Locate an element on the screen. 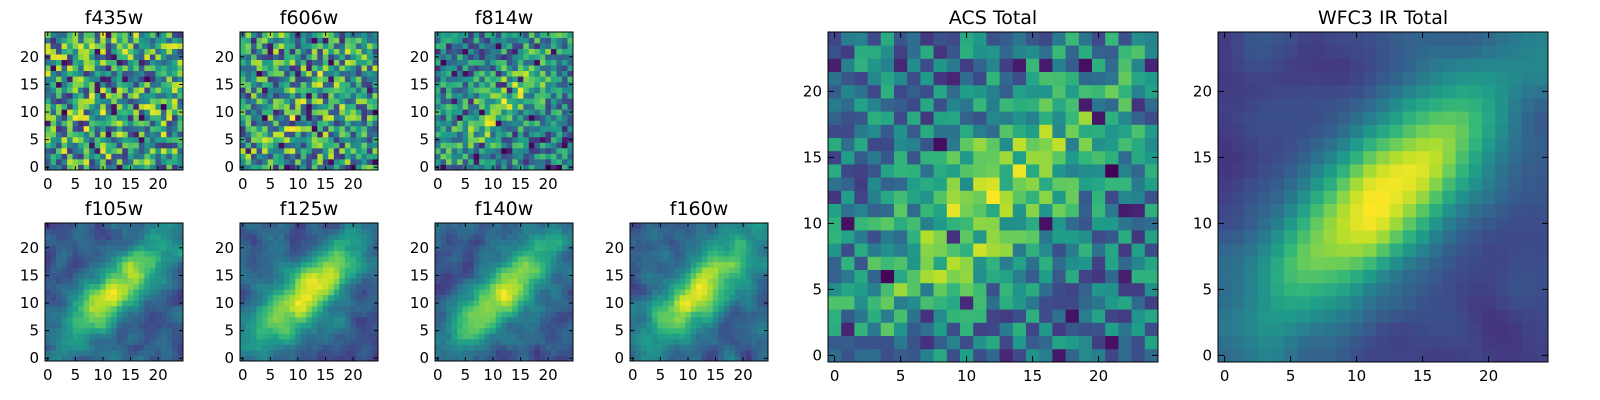 The image size is (1600, 400). x-tick-label: 15 is located at coordinates (715, 375).